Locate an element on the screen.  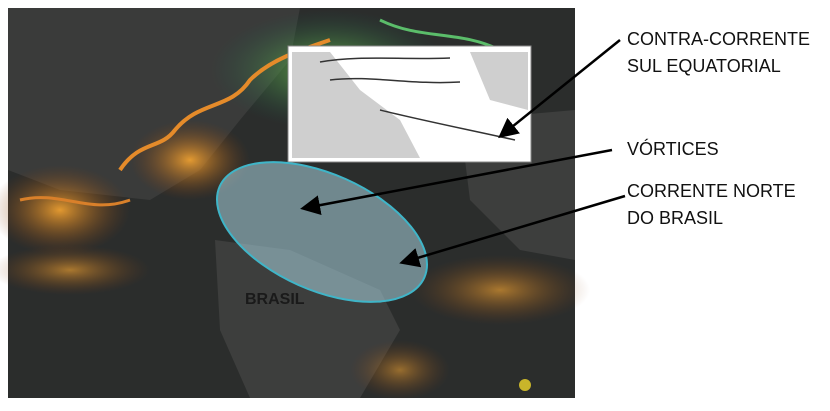
vortex-region is located at coordinates (322, 232).